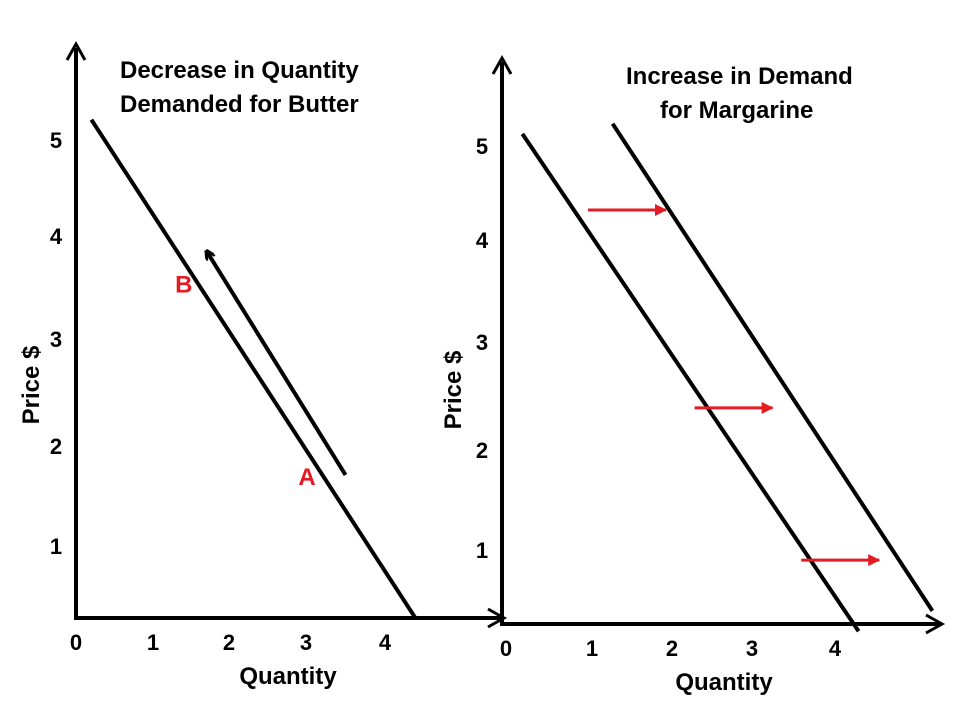  I want to click on margarine-x-tick-label: 4, so click(835, 648).